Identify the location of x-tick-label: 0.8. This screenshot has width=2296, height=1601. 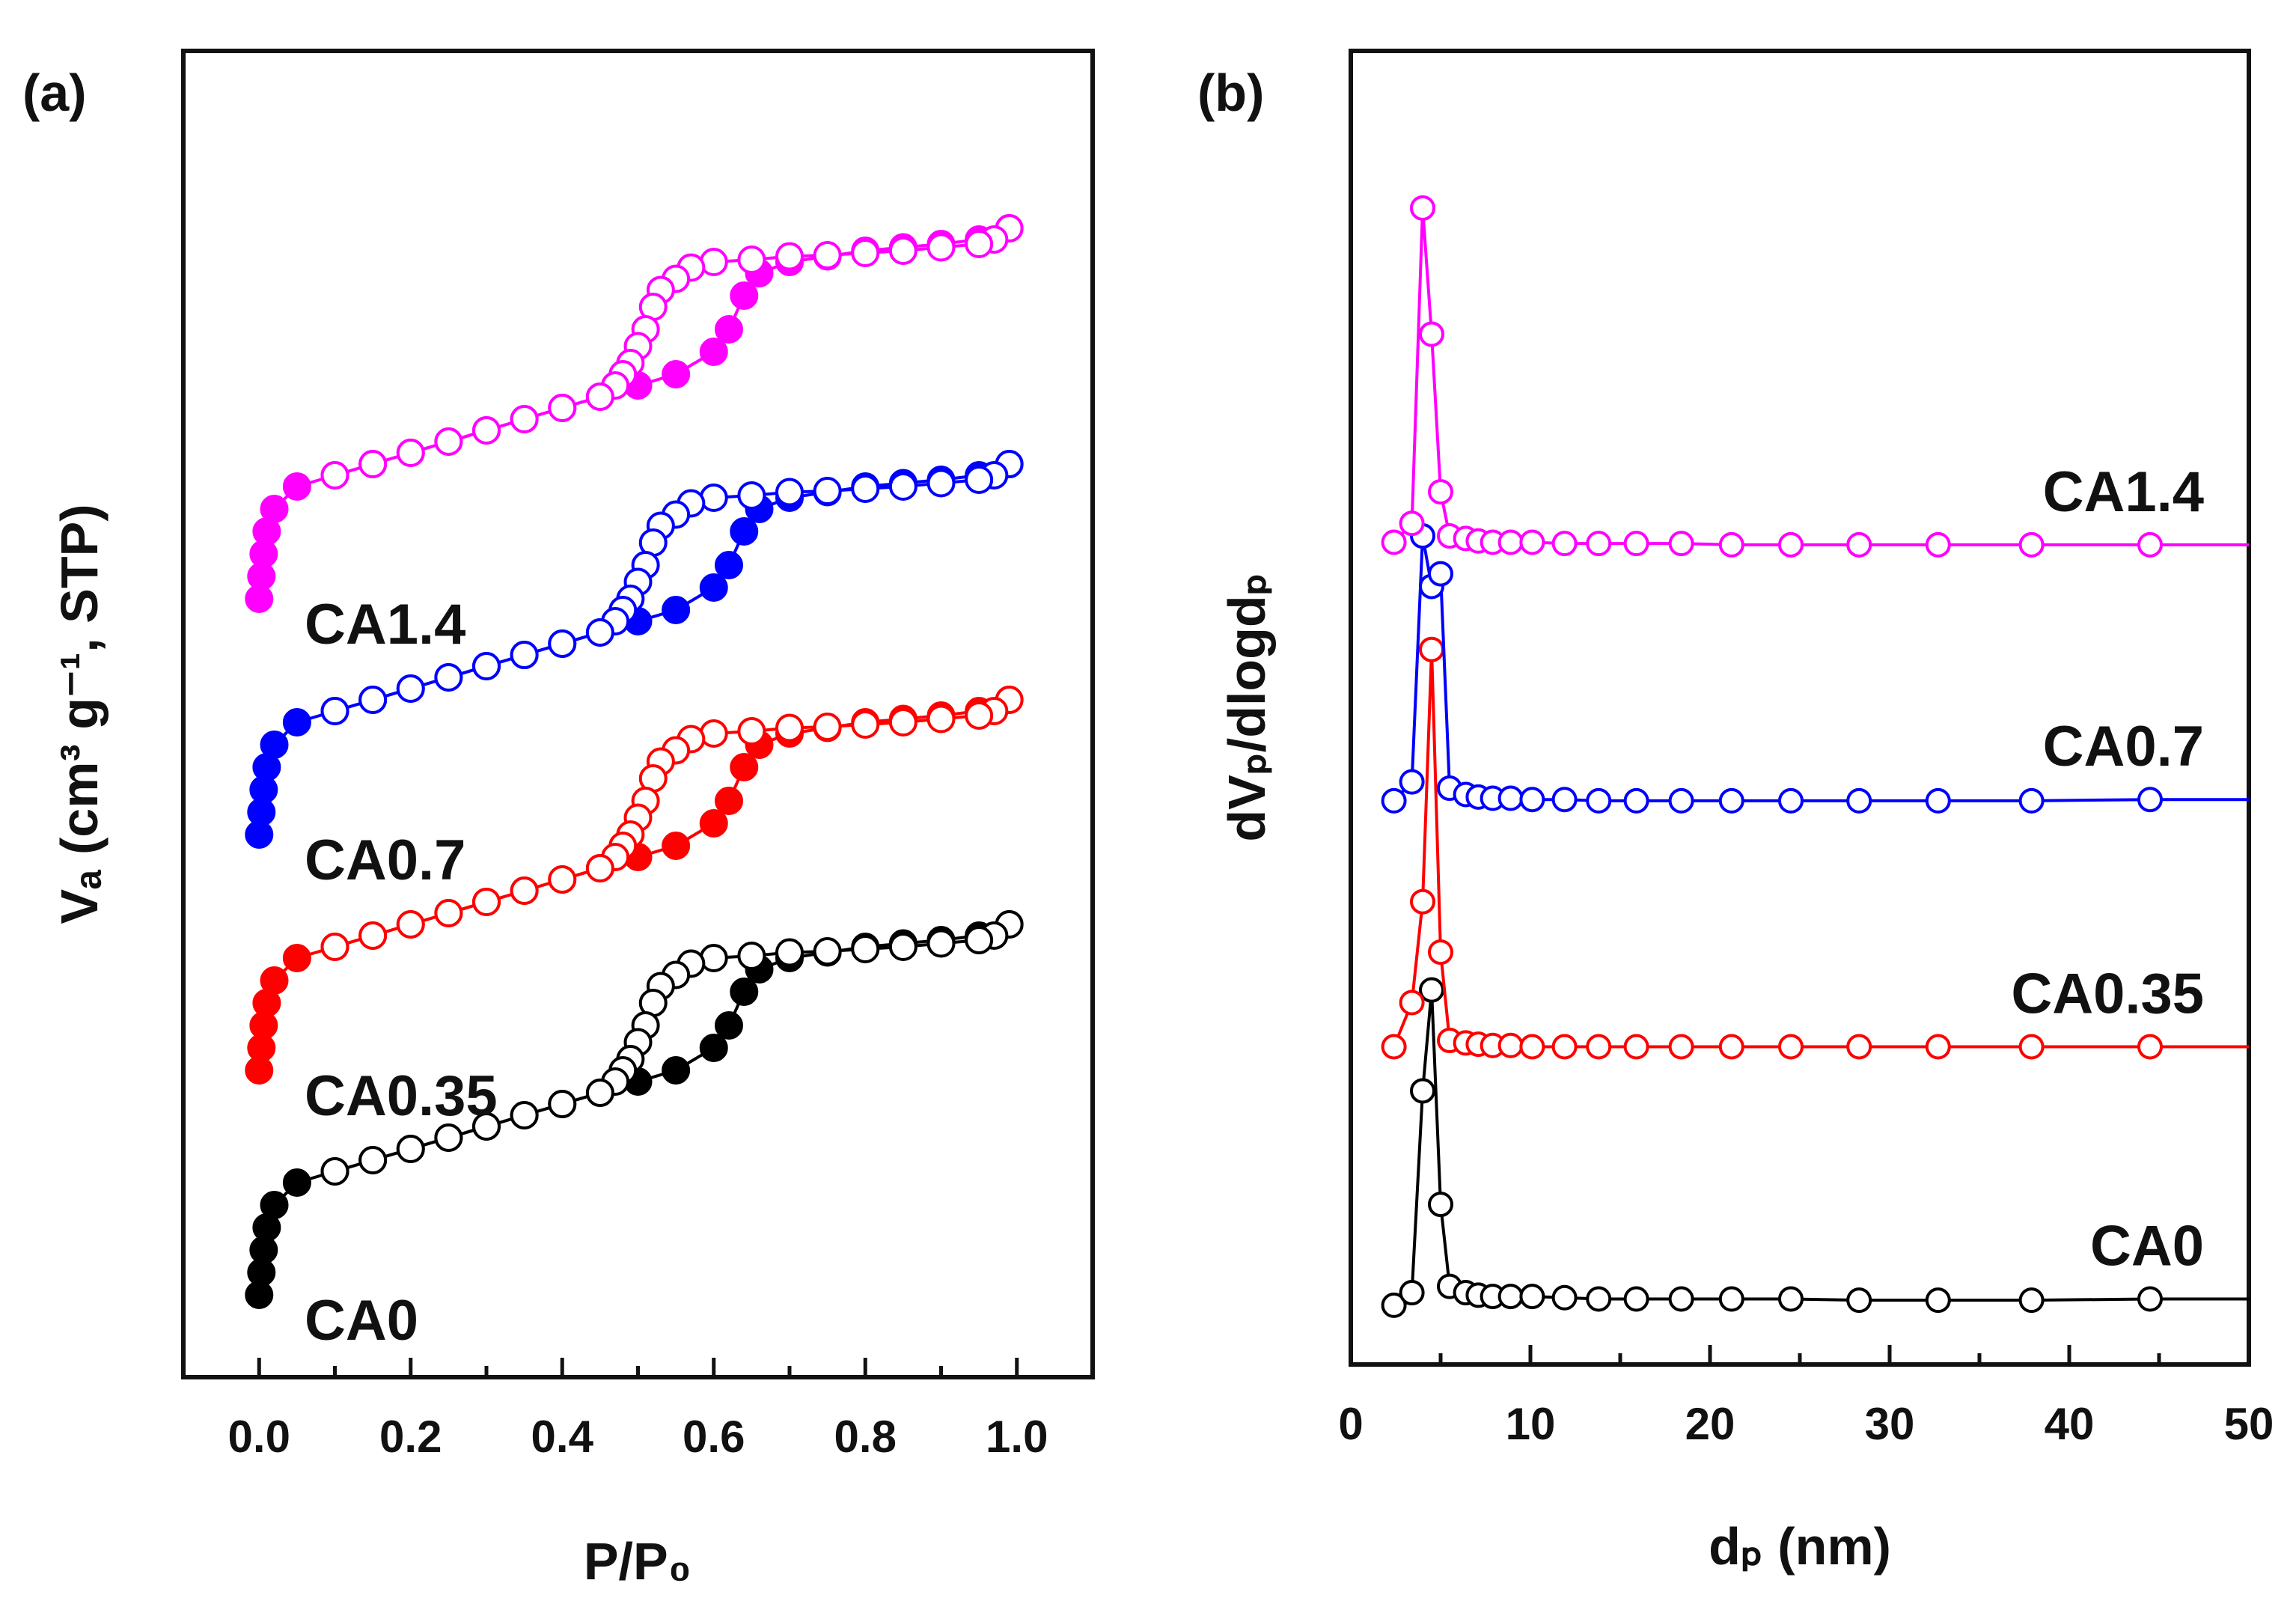
(865, 1437).